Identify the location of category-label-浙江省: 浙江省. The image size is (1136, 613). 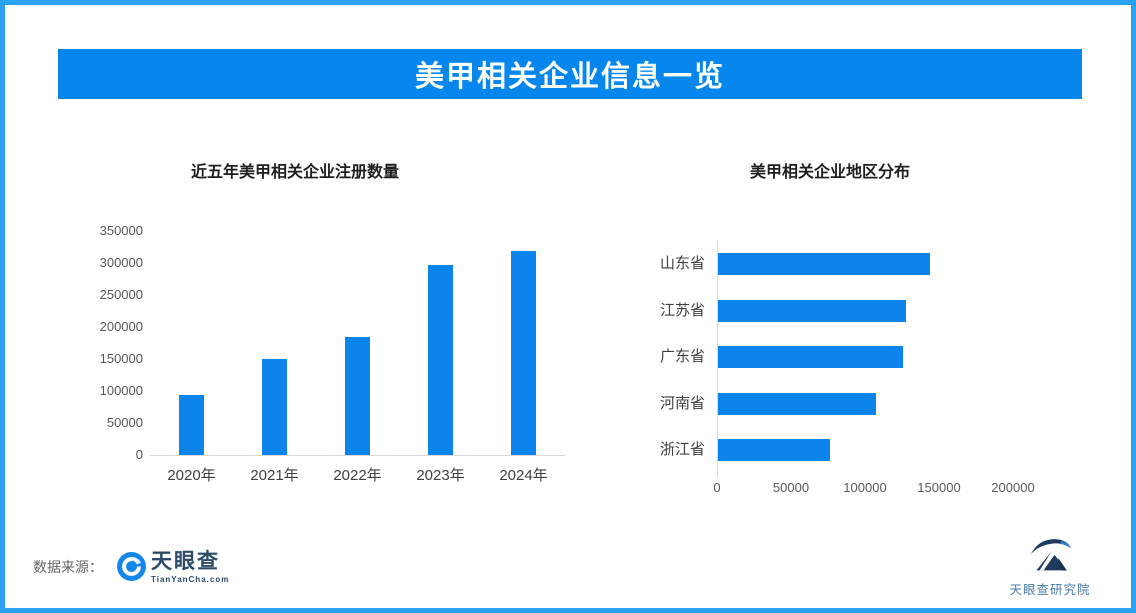
(682, 449).